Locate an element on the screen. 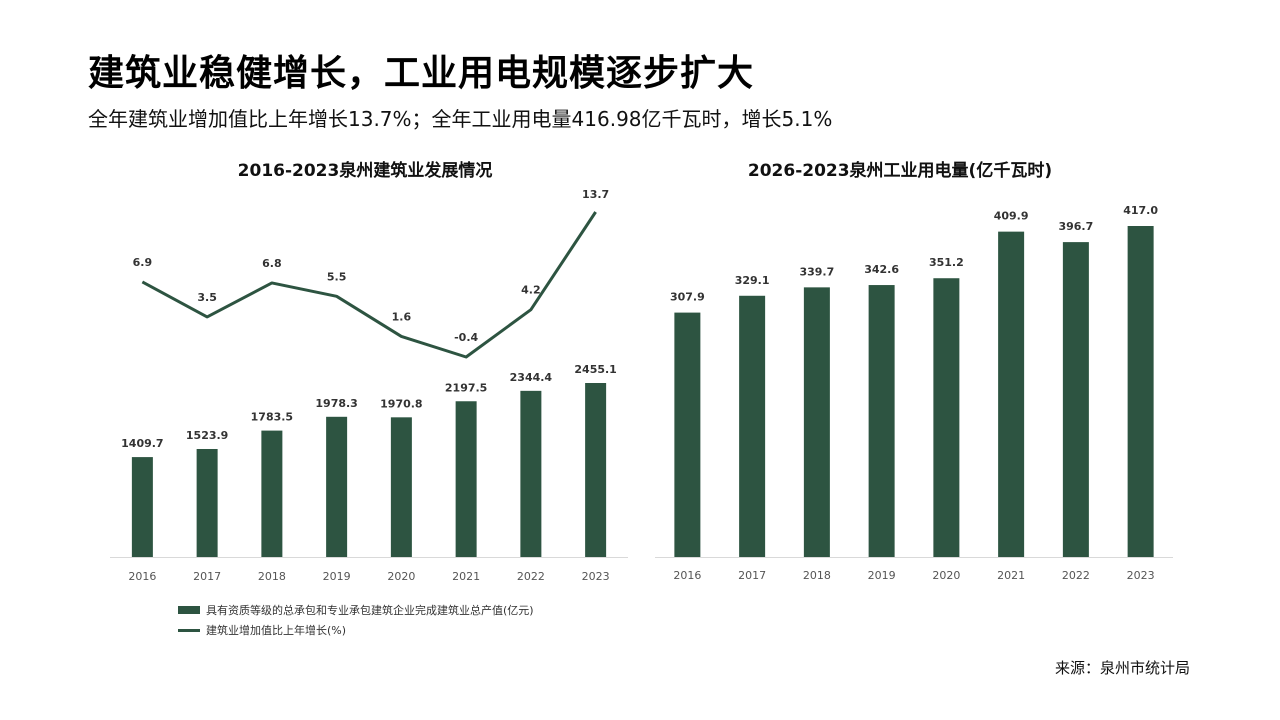 This screenshot has height=720, width=1280. legend-item-growth: 建筑业增加值比上年增长(%) is located at coordinates (262, 630).